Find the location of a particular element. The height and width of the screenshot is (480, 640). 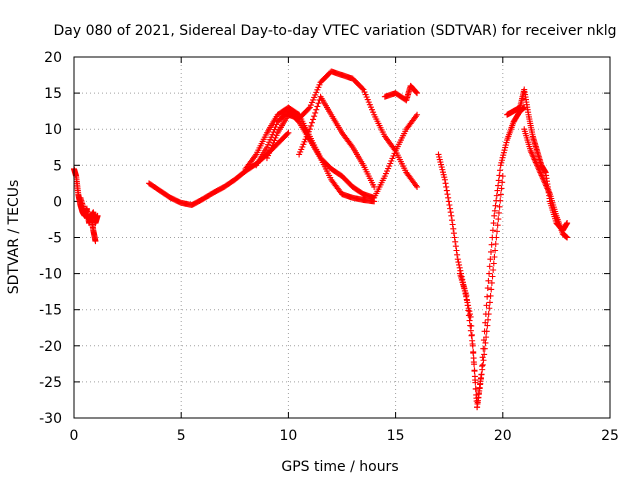

series-arc2 is located at coordinates (219, 169).